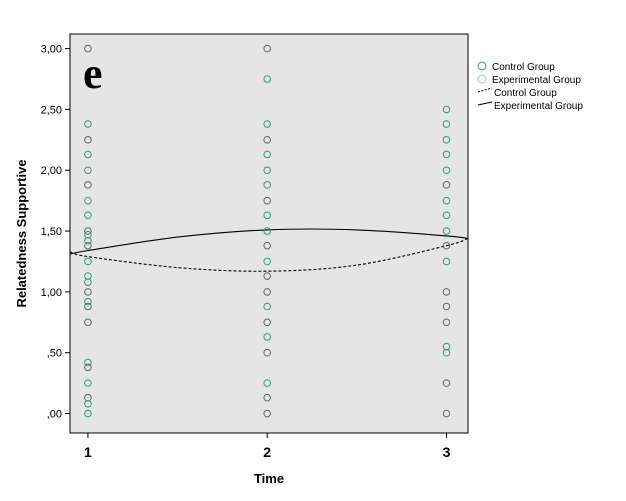 This screenshot has width=626, height=501. What do you see at coordinates (51, 293) in the screenshot?
I see `y-tick-label: 1,00` at bounding box center [51, 293].